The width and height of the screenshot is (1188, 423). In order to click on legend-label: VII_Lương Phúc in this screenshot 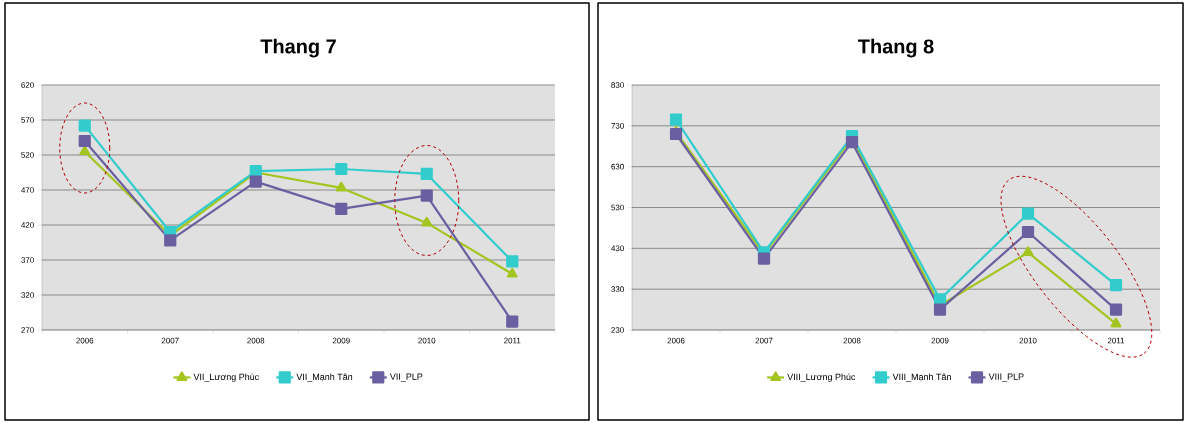, I will do `click(226, 377)`.